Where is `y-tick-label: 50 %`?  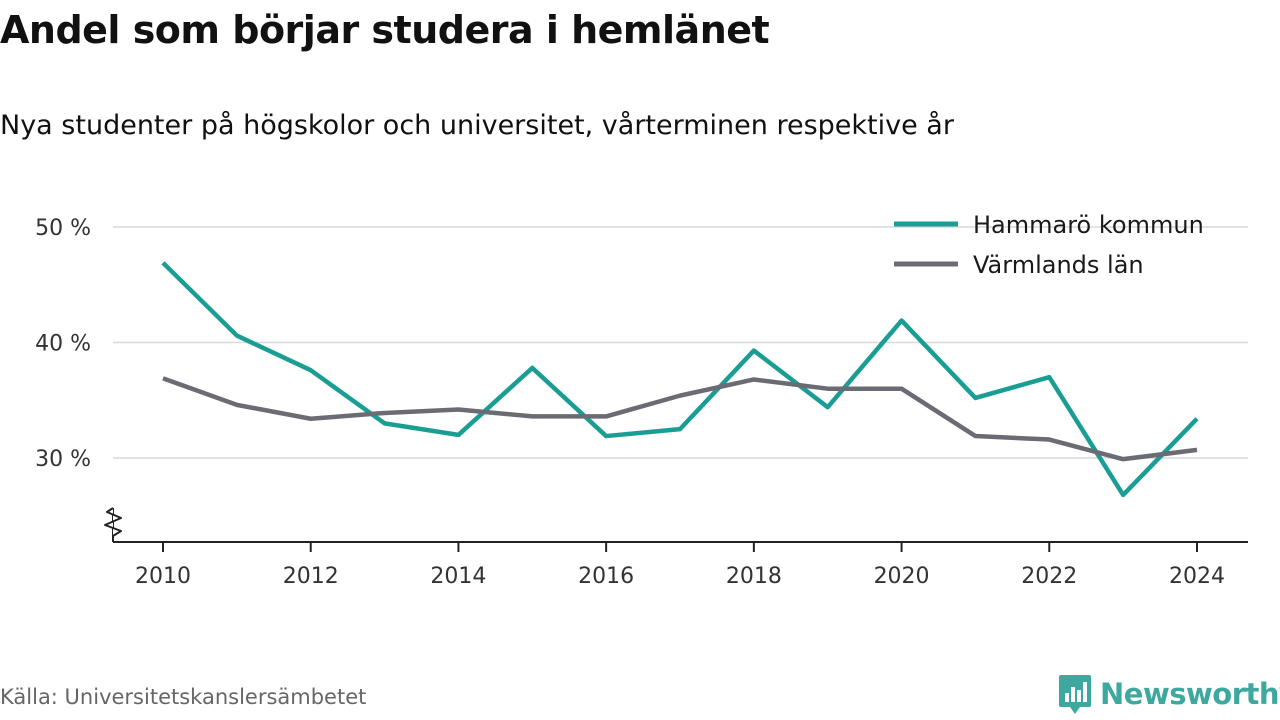 y-tick-label: 50 % is located at coordinates (63, 228).